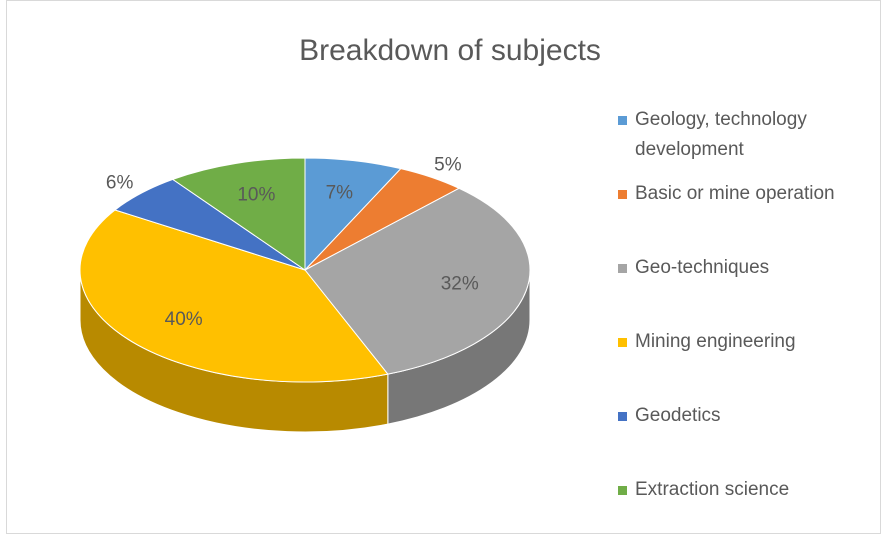  I want to click on legend-label: Extraction science, so click(712, 489).